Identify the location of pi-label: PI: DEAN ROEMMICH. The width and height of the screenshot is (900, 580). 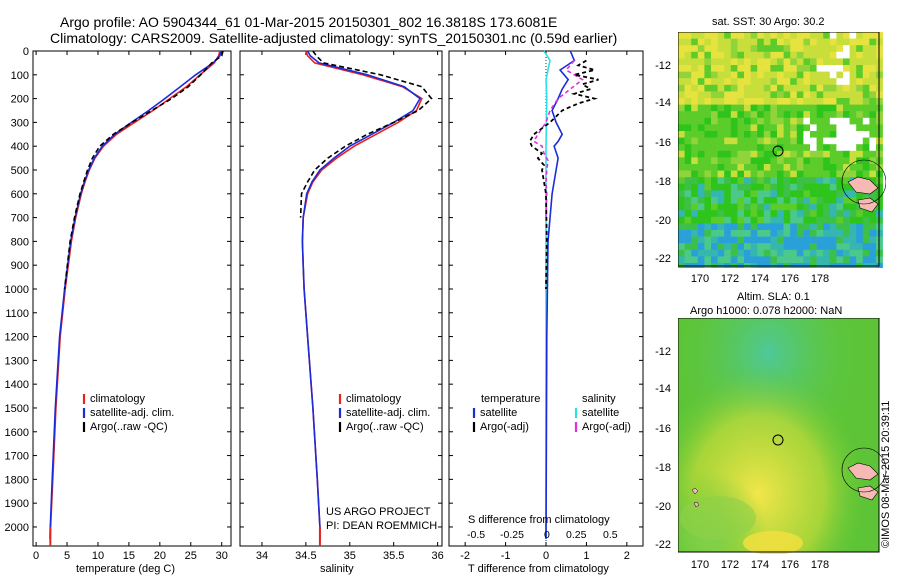
(382, 526).